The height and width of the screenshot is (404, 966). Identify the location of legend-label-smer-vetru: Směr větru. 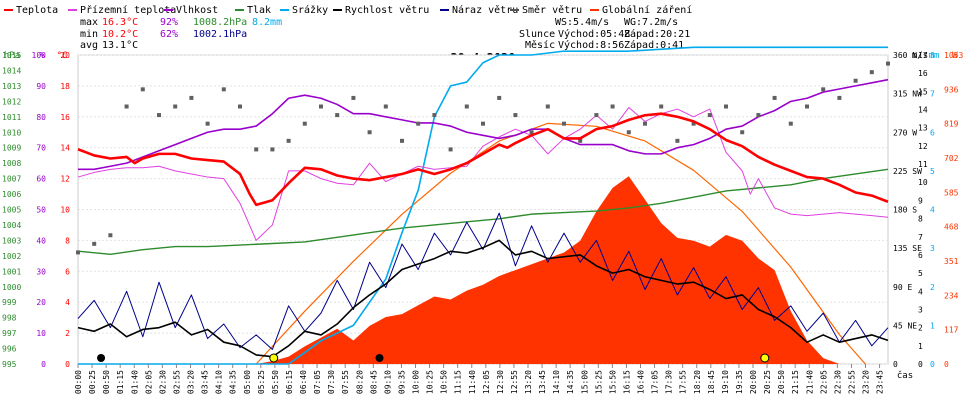
(552, 10).